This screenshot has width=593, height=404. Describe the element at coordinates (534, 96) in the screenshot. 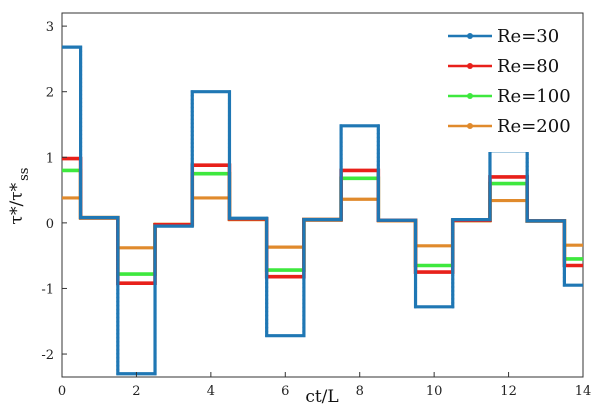

I see `legend-label: Re=100` at that location.